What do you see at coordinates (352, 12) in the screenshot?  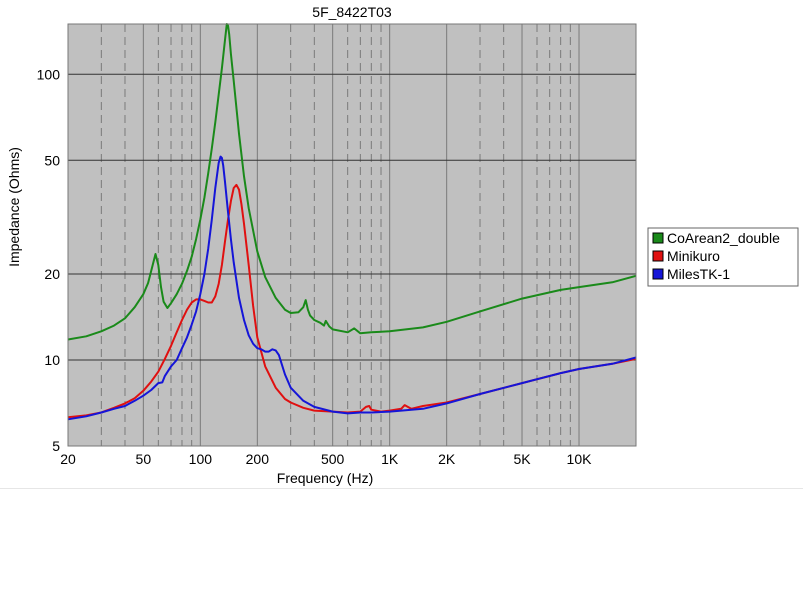 I see `chart-title: 5F_8422T03` at bounding box center [352, 12].